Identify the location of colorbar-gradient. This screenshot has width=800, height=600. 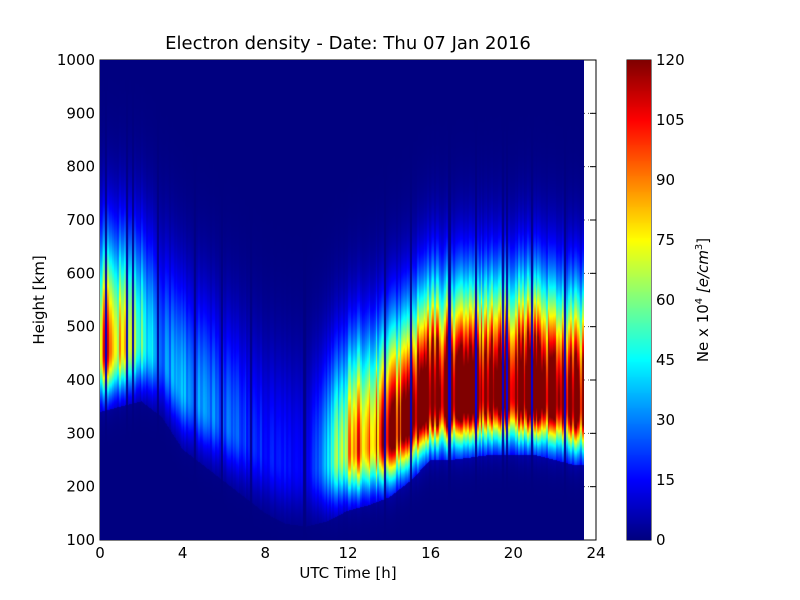
(639, 300).